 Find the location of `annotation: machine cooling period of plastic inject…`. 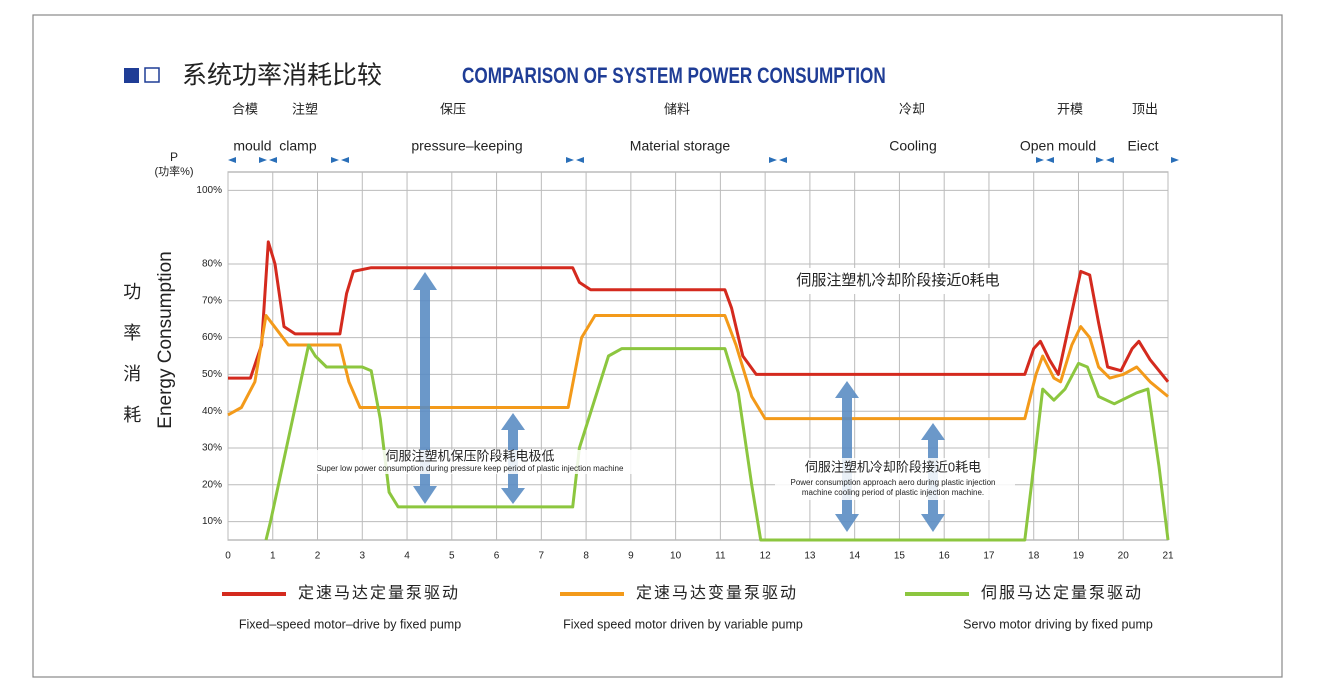

annotation: machine cooling period of plastic inject… is located at coordinates (893, 492).